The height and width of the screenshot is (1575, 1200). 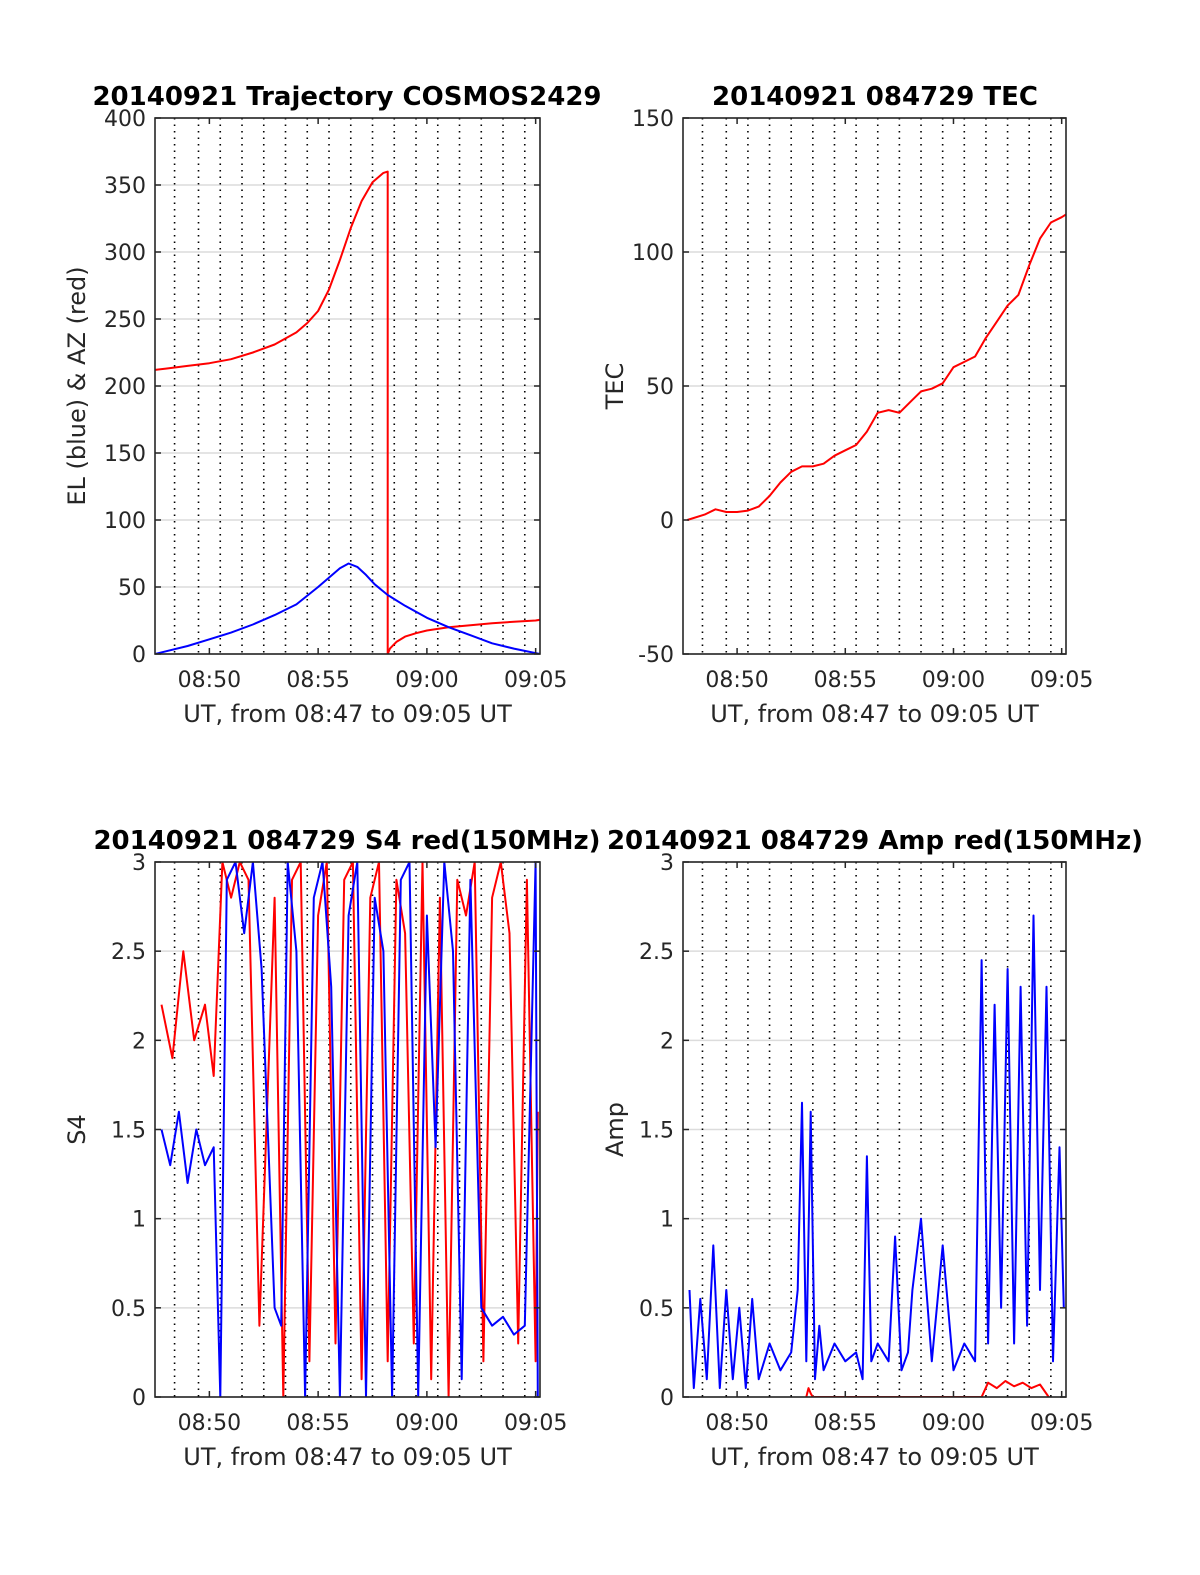 I want to click on y-tick-label: -50, so click(x=656, y=655).